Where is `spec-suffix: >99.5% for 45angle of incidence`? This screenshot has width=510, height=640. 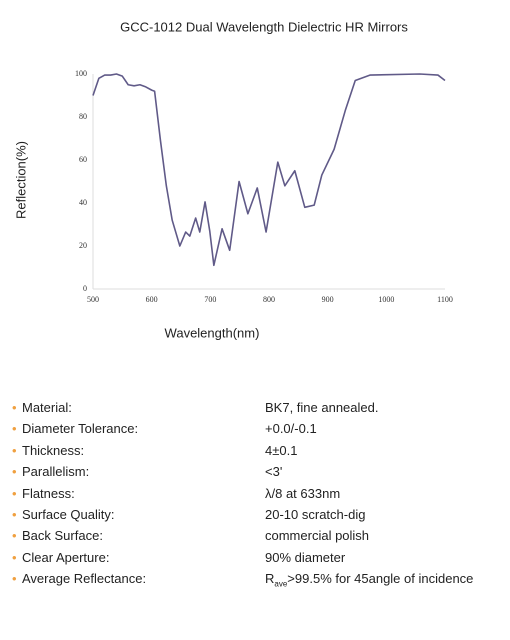 spec-suffix: >99.5% for 45angle of incidence is located at coordinates (380, 579).